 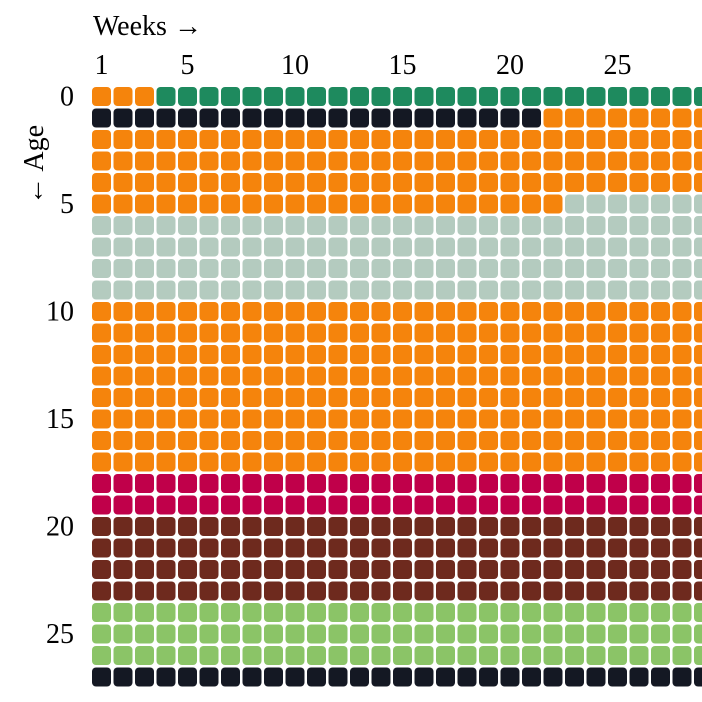 What do you see at coordinates (60, 312) in the screenshot?
I see `y-tick-label: 10` at bounding box center [60, 312].